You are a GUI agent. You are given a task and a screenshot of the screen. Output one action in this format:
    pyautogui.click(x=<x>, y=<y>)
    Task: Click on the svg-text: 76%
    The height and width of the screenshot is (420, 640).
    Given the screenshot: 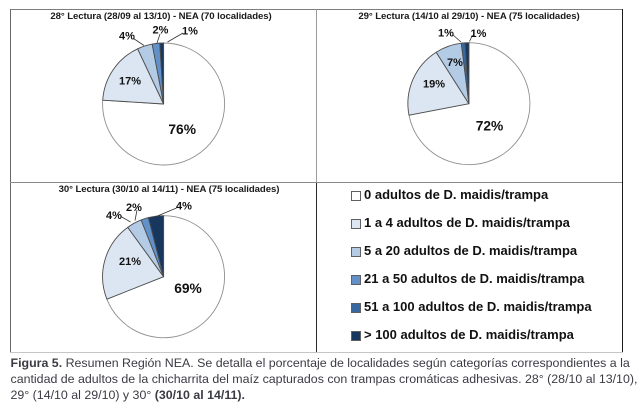 What is the action you would take?
    pyautogui.click(x=182, y=129)
    